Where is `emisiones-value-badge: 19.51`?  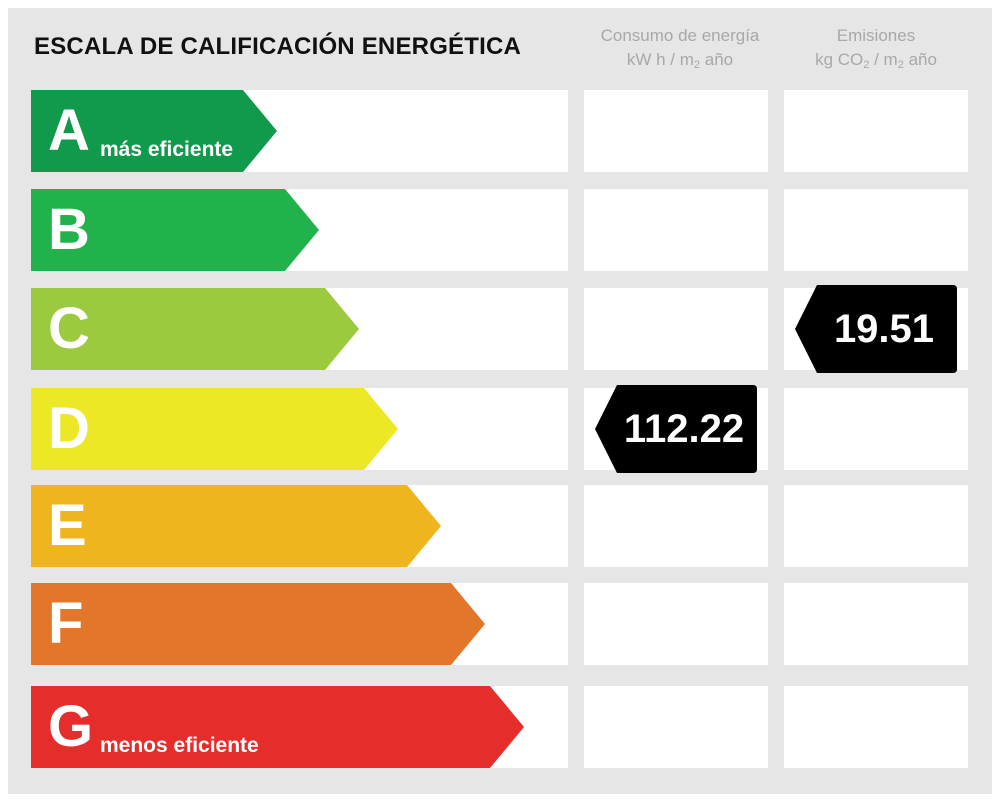 emisiones-value-badge: 19.51 is located at coordinates (876, 329).